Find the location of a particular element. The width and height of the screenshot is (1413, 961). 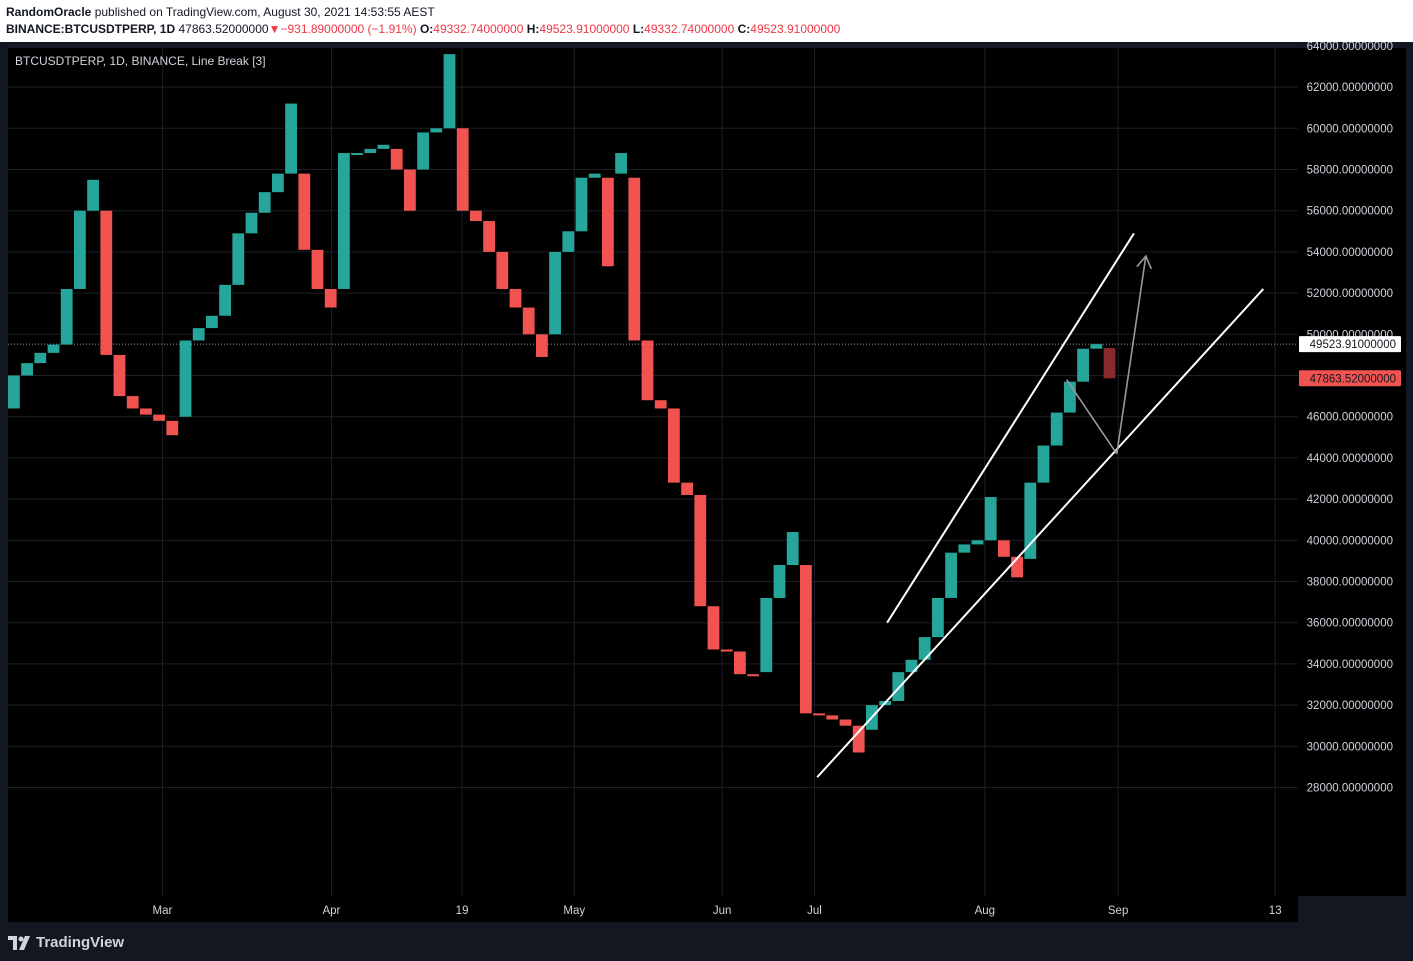

projection-down-line is located at coordinates (1091, 417).